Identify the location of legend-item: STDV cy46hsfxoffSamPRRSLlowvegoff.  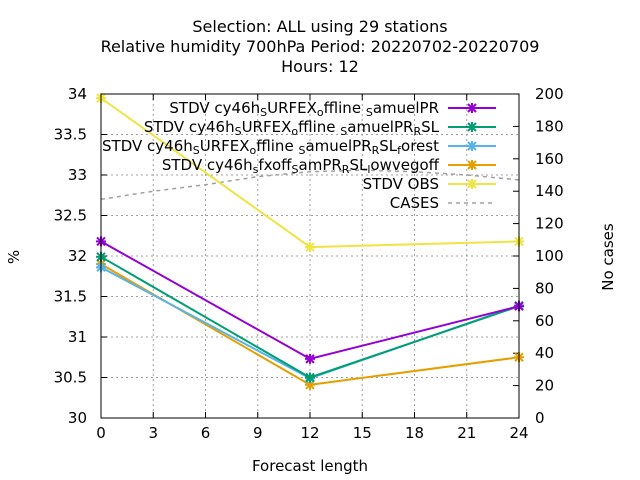
(329, 166).